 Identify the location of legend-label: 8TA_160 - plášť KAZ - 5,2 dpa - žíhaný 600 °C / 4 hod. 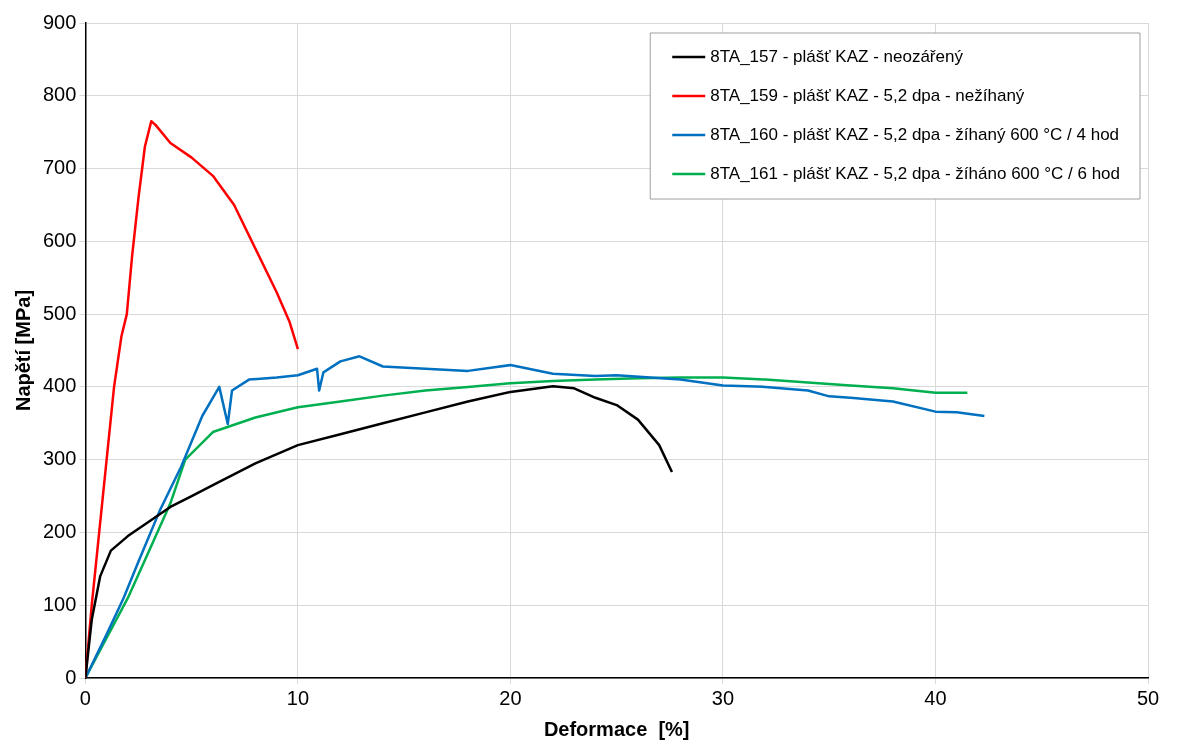
(915, 134).